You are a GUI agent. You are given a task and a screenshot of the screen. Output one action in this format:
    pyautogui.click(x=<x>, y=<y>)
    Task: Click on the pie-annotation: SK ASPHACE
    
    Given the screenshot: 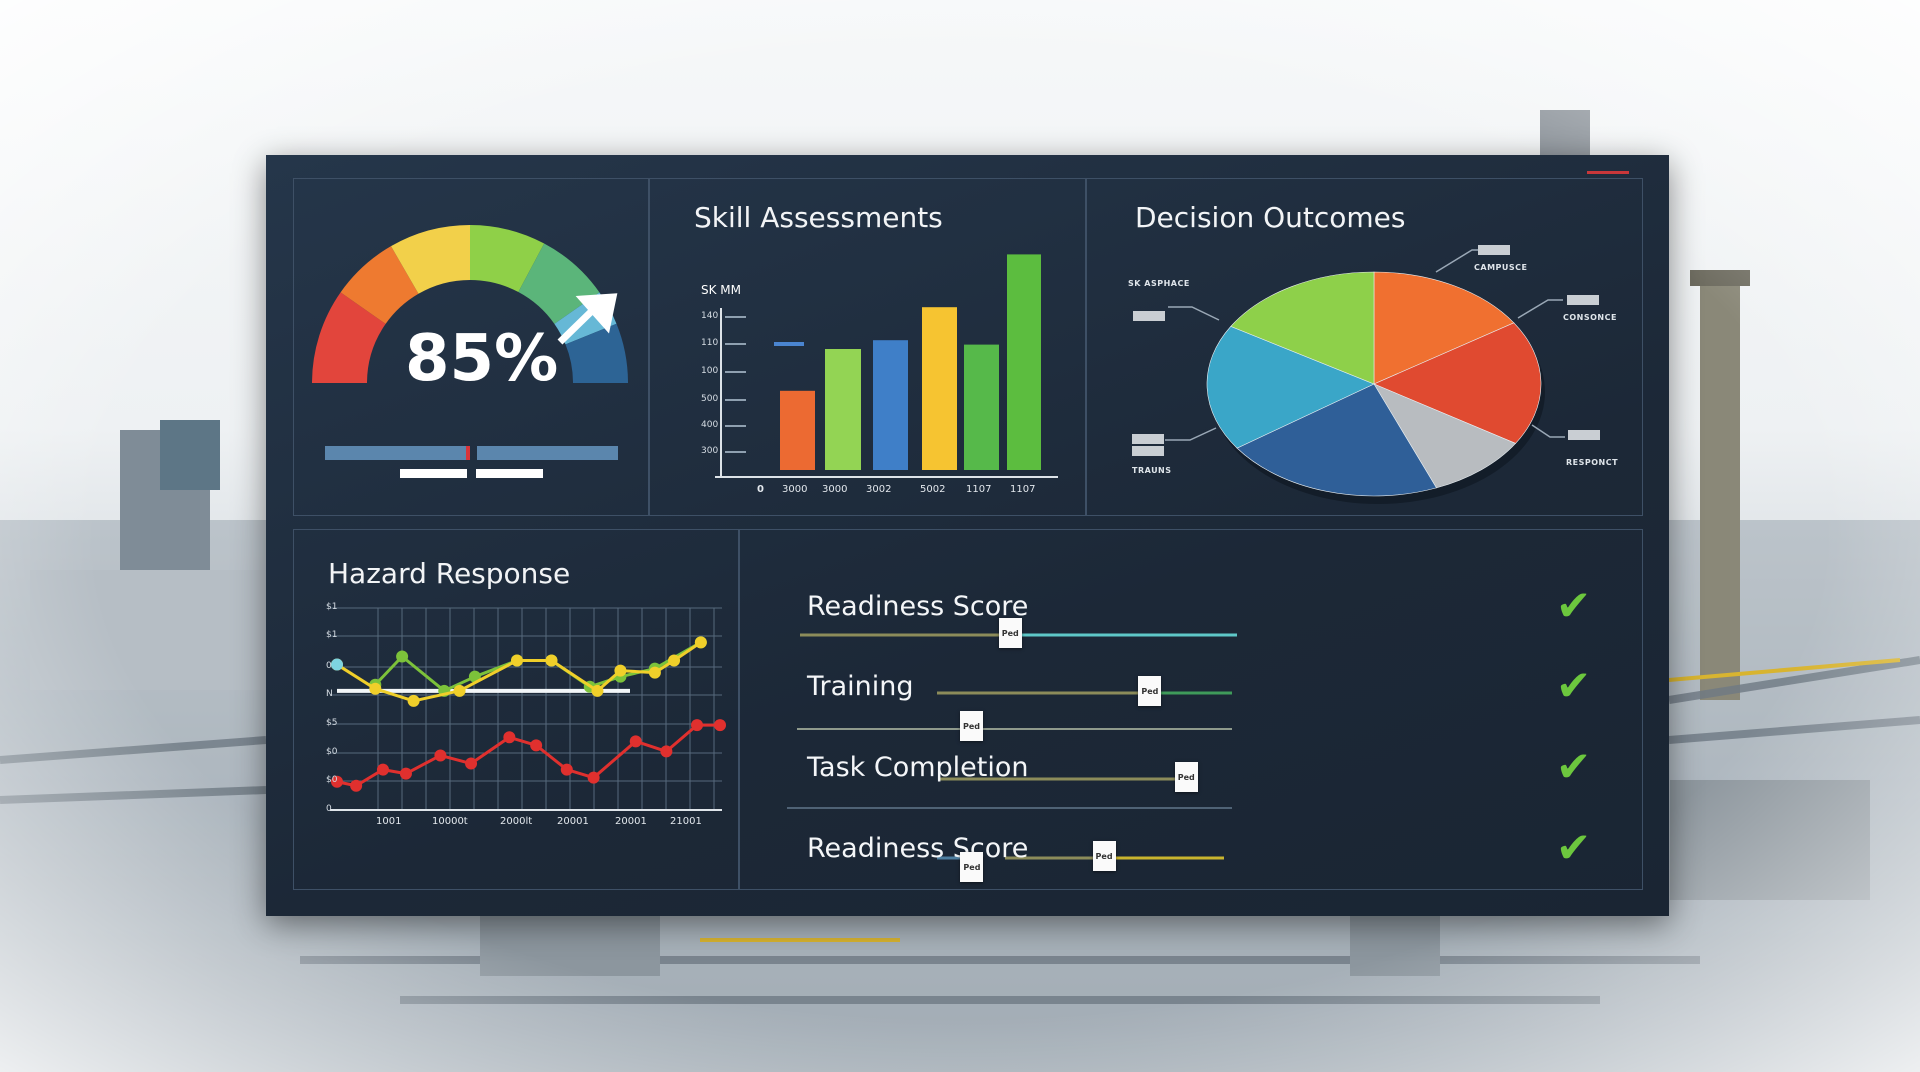 What is the action you would take?
    pyautogui.click(x=1159, y=283)
    